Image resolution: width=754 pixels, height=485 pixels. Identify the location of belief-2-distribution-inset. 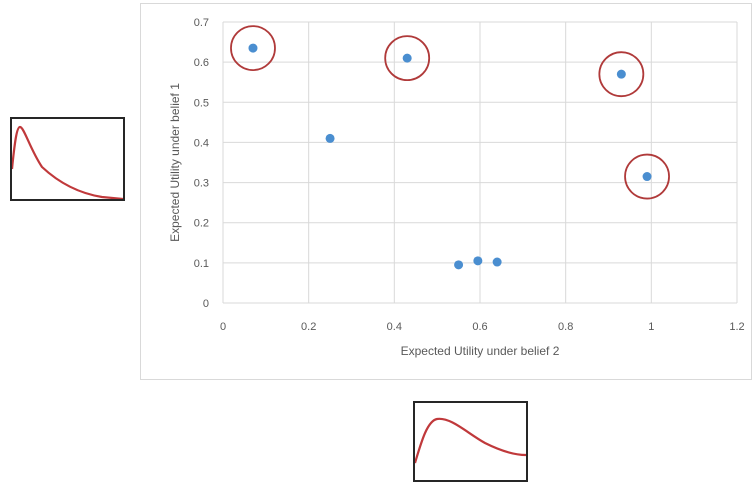
(470, 441).